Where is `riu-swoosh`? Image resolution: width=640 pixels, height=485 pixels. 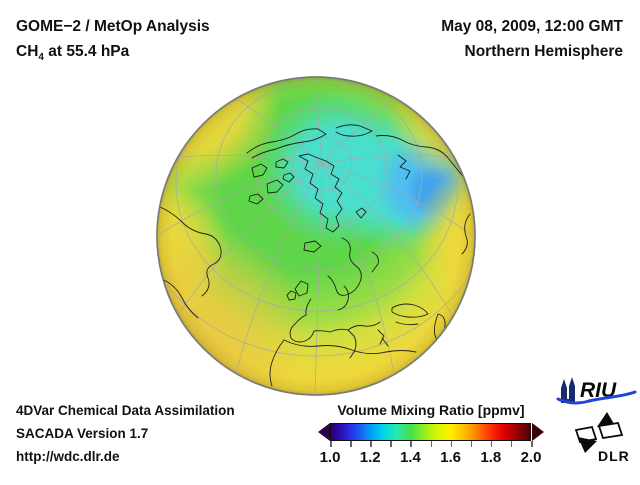 riu-swoosh is located at coordinates (596, 397).